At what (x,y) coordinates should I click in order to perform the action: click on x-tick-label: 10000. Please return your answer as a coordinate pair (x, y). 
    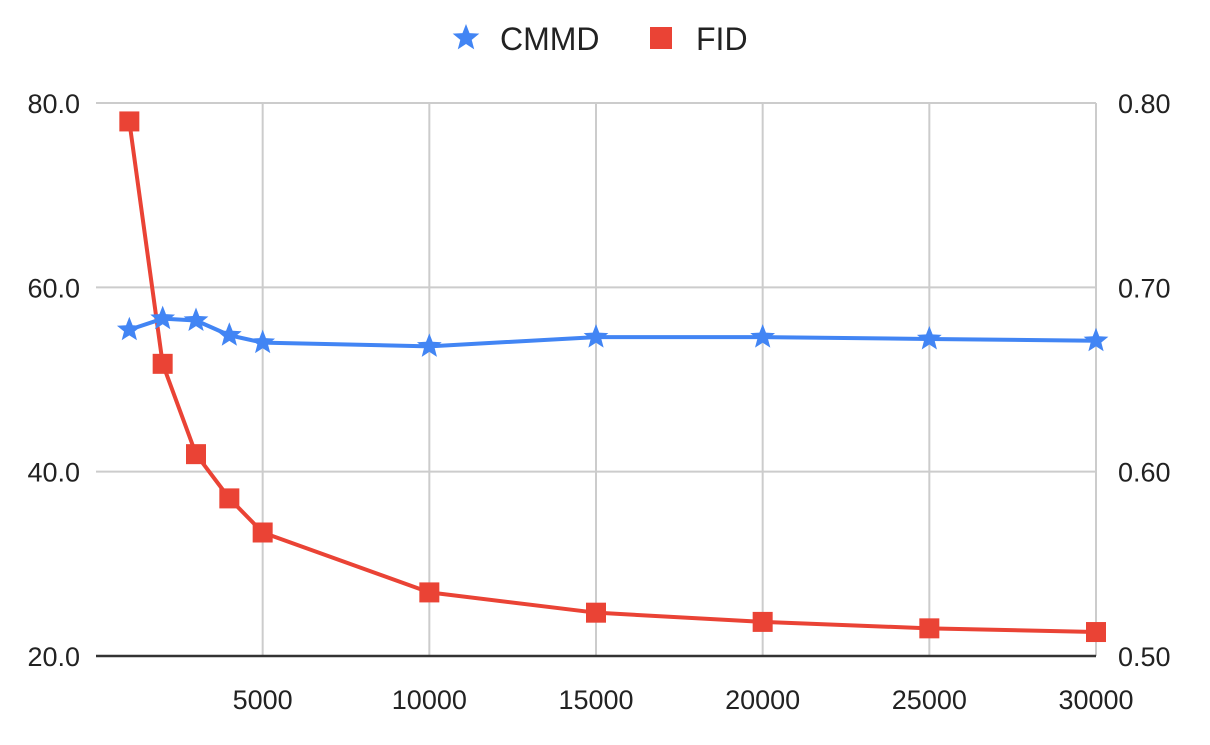
    Looking at the image, I should click on (429, 700).